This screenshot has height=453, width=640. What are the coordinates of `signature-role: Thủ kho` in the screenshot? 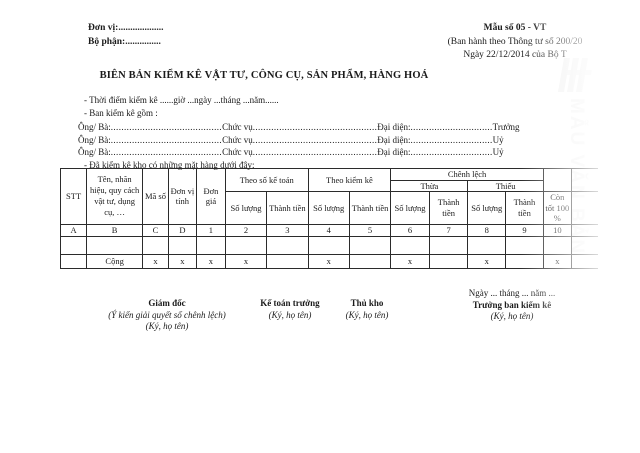 It's located at (367, 303).